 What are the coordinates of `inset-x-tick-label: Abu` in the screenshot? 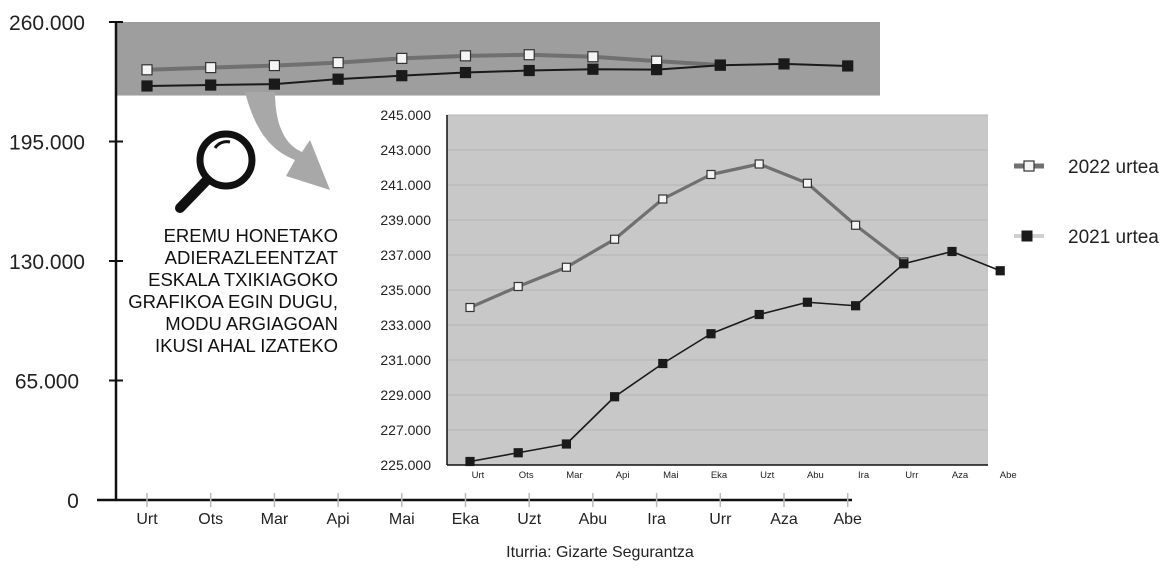 It's located at (815, 475).